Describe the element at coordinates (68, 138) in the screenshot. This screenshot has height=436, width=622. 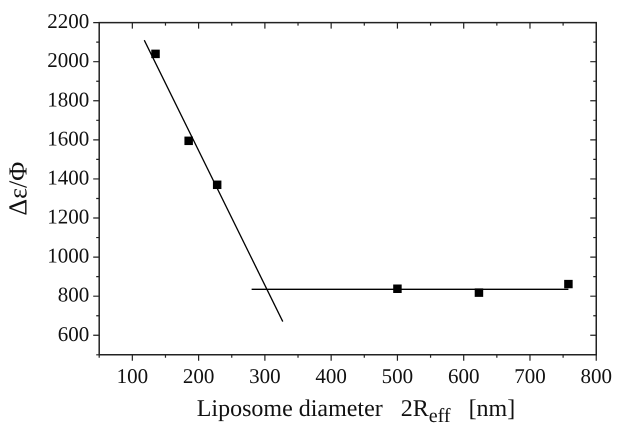
I see `y-tick-label: 1600` at that location.